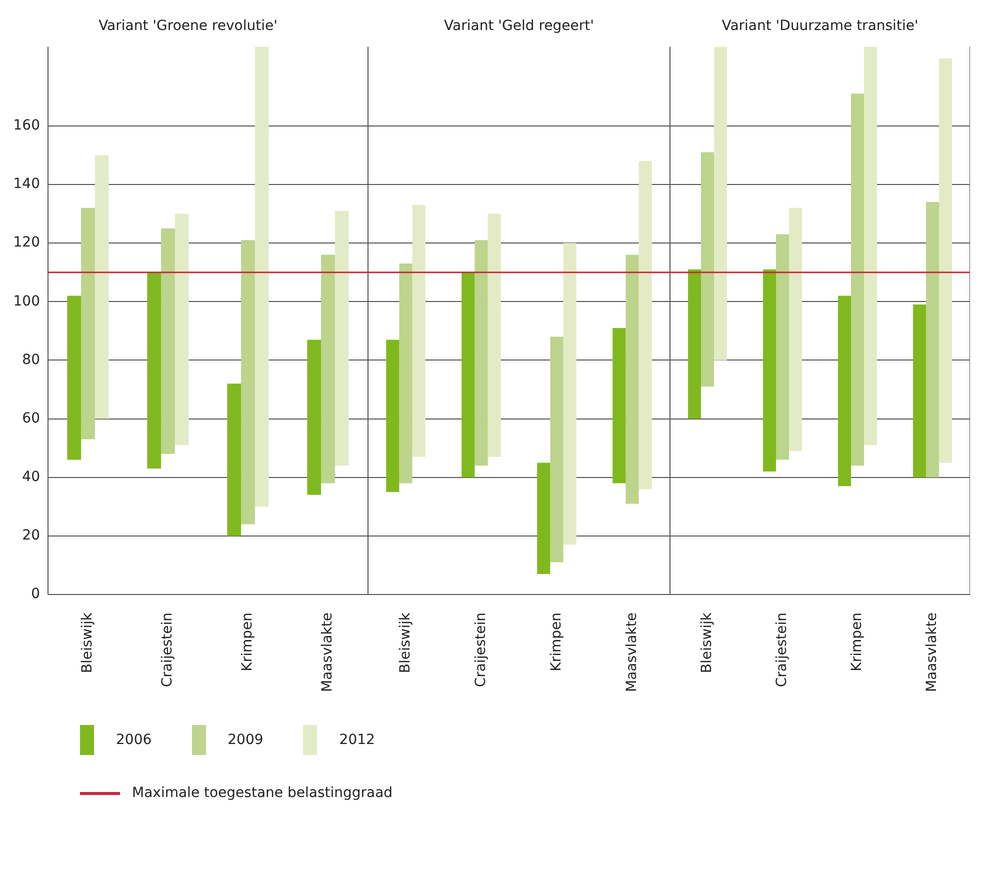 The height and width of the screenshot is (885, 983). Describe the element at coordinates (31, 418) in the screenshot. I see `y-tick-label: 60` at that location.